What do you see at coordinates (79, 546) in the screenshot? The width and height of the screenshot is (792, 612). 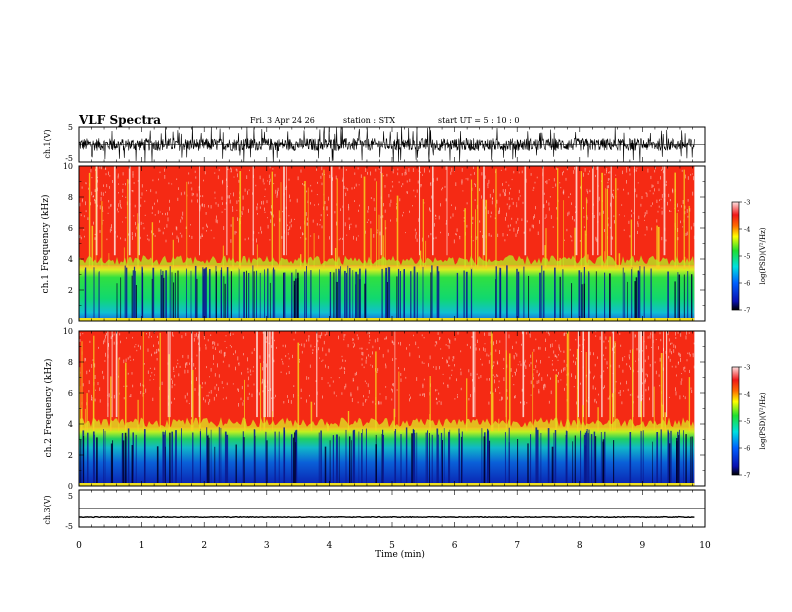 I see `x-tick-label: 0` at bounding box center [79, 546].